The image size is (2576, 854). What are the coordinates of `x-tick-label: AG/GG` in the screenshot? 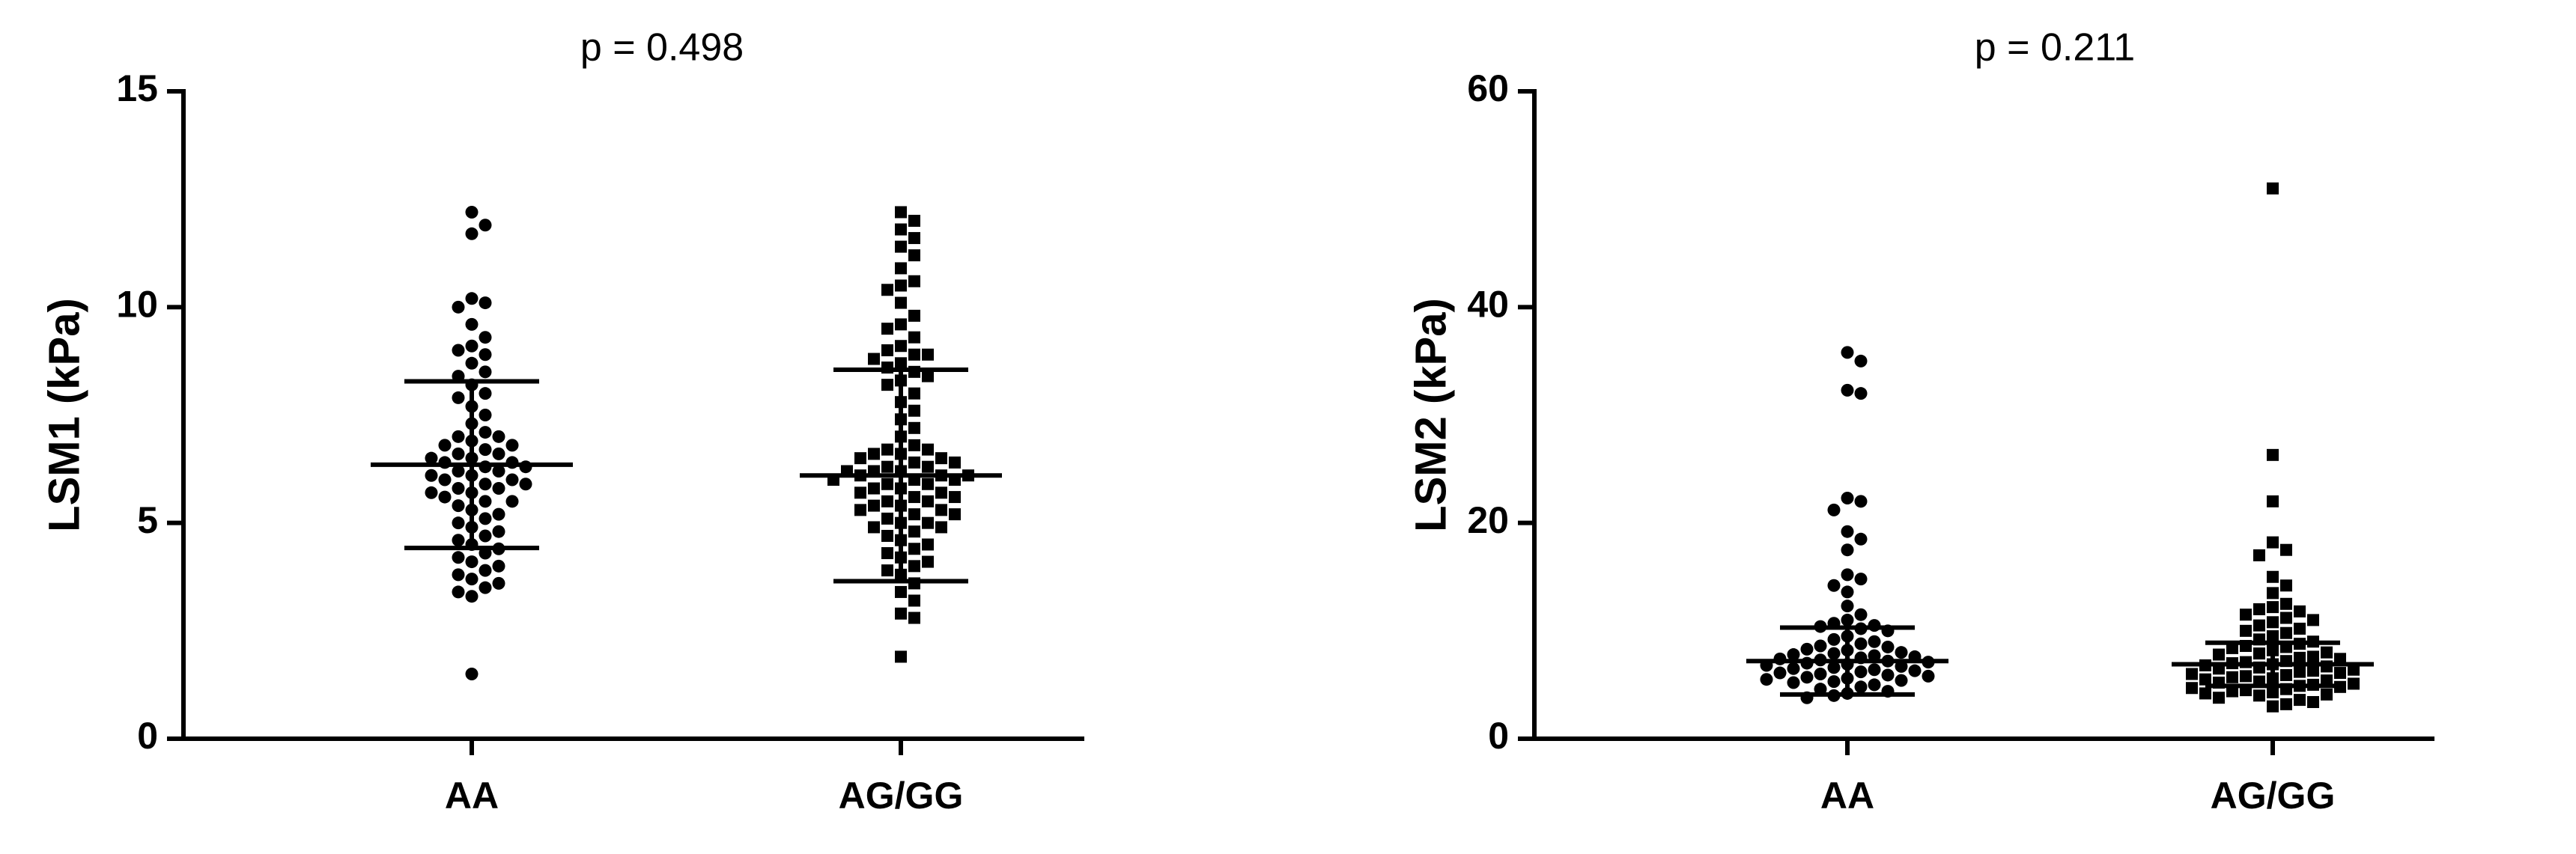 It's located at (2273, 796).